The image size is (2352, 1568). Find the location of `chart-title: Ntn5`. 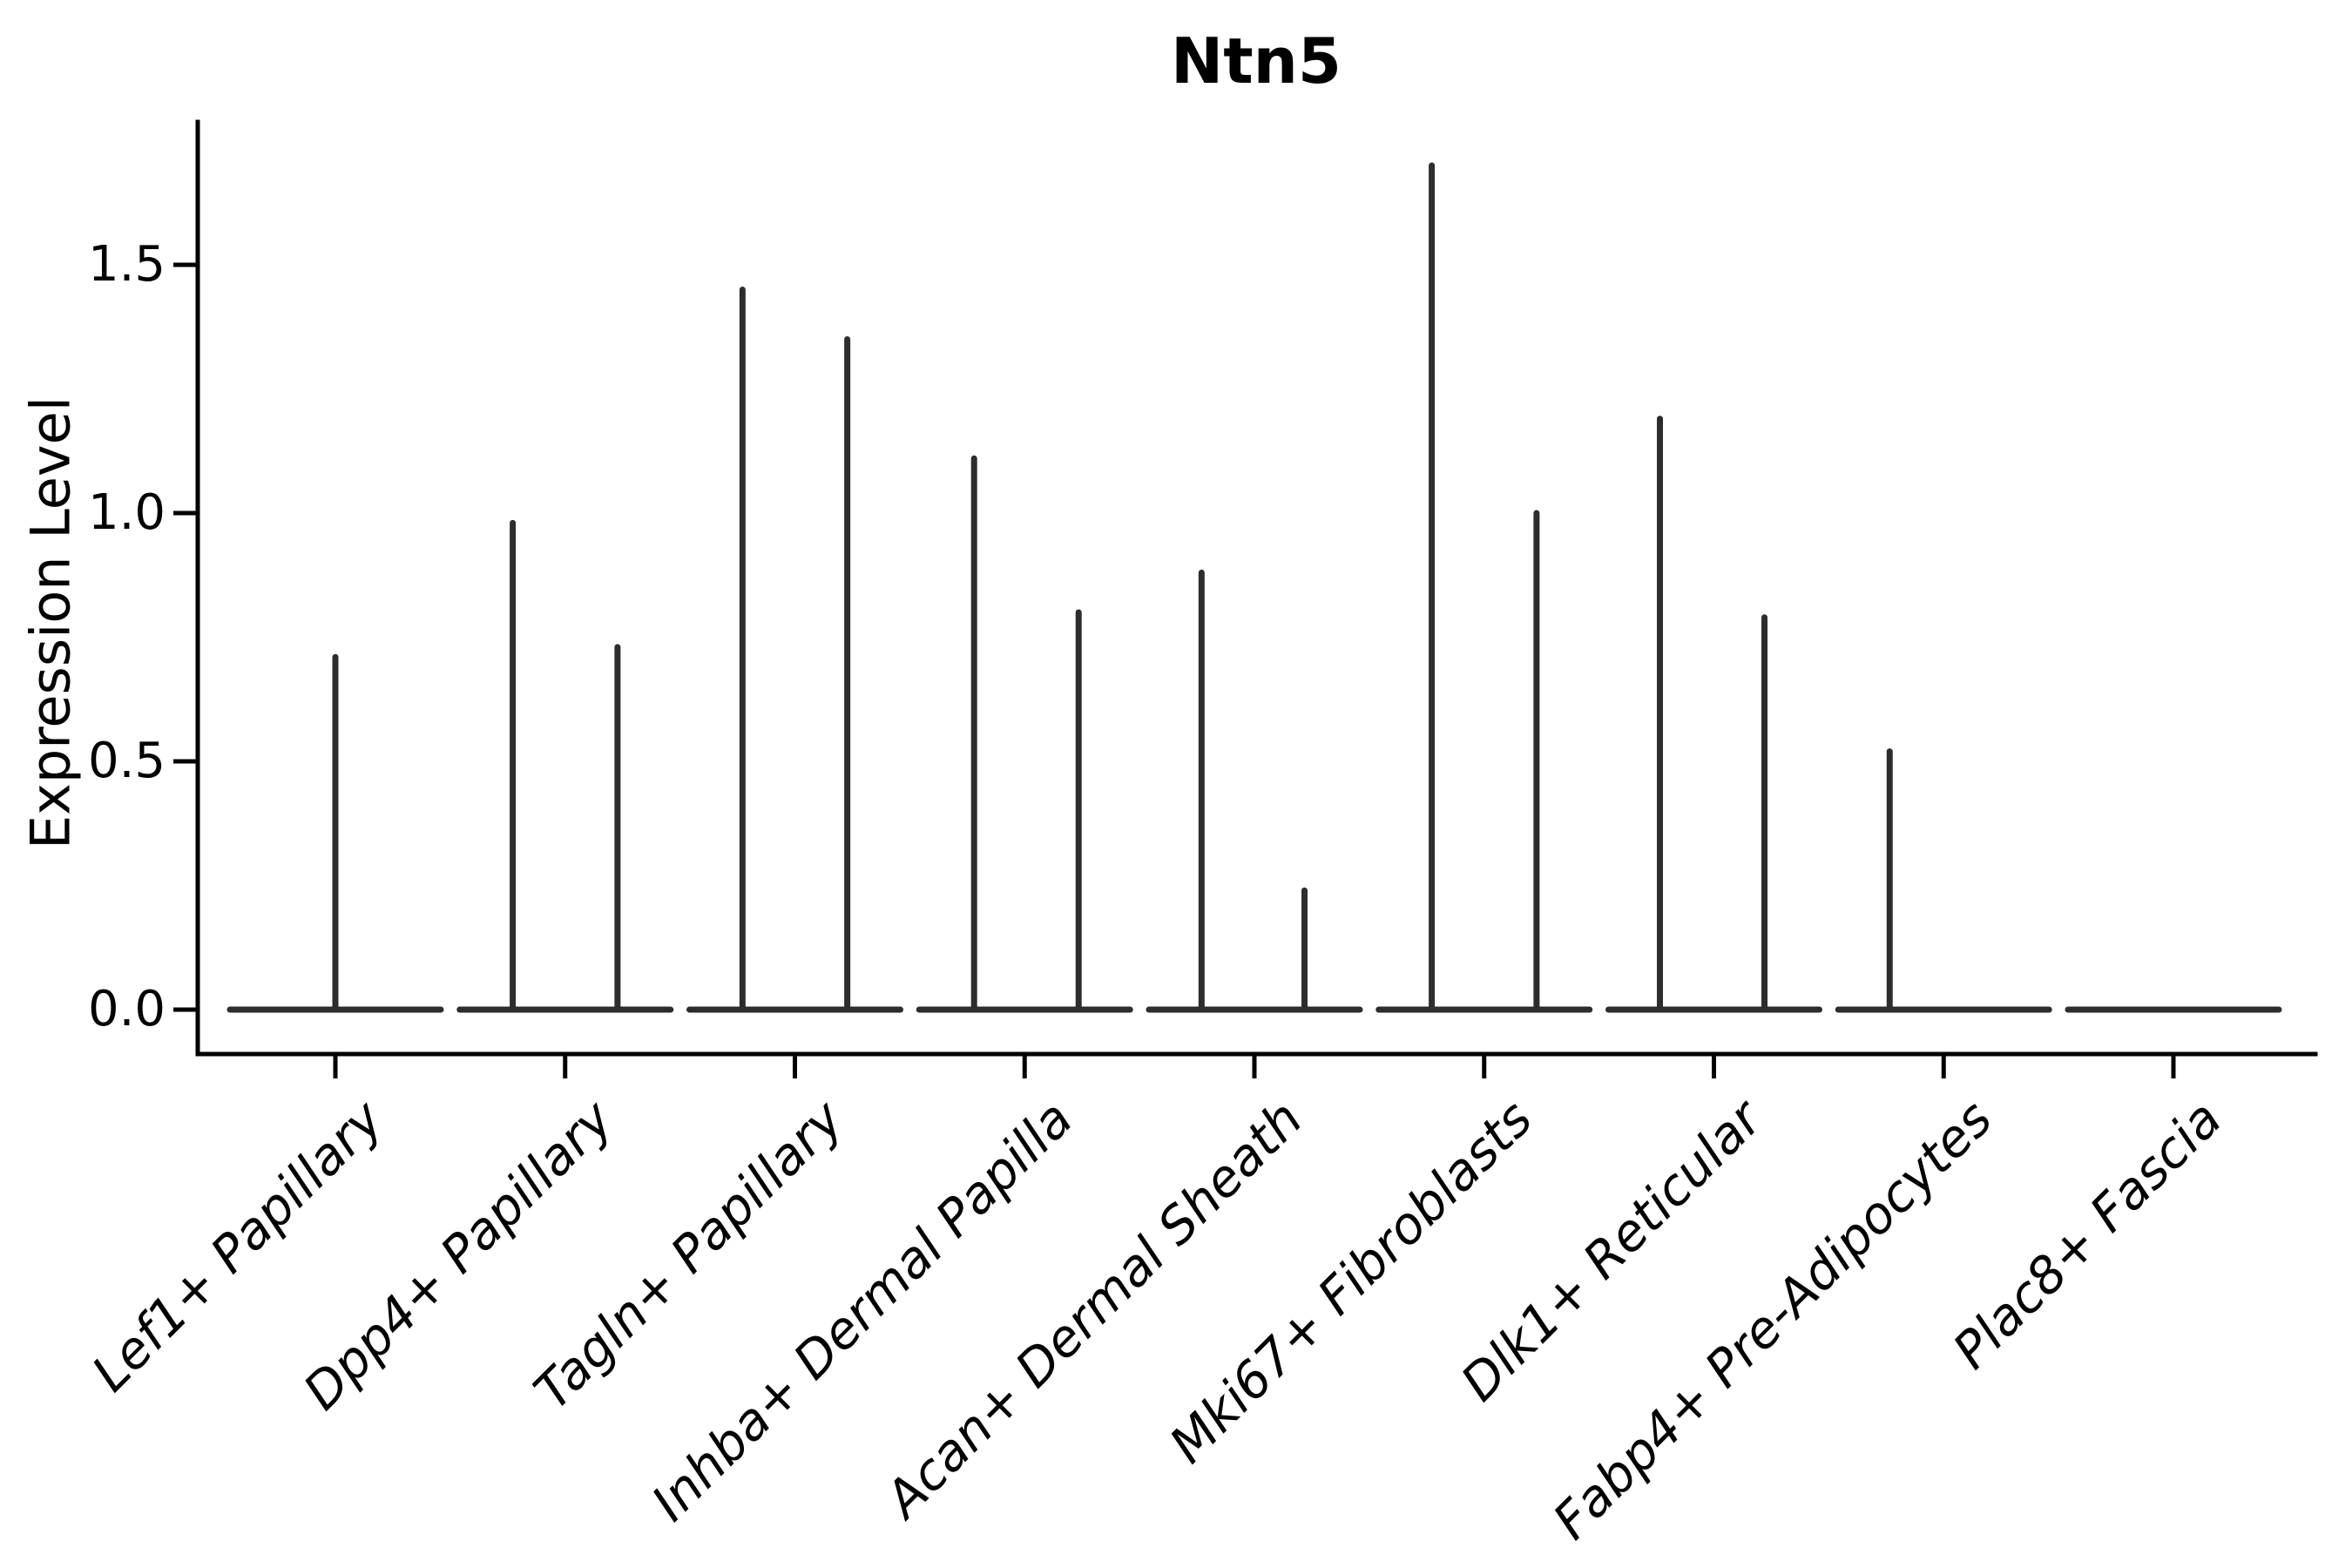

chart-title: Ntn5 is located at coordinates (1256, 61).